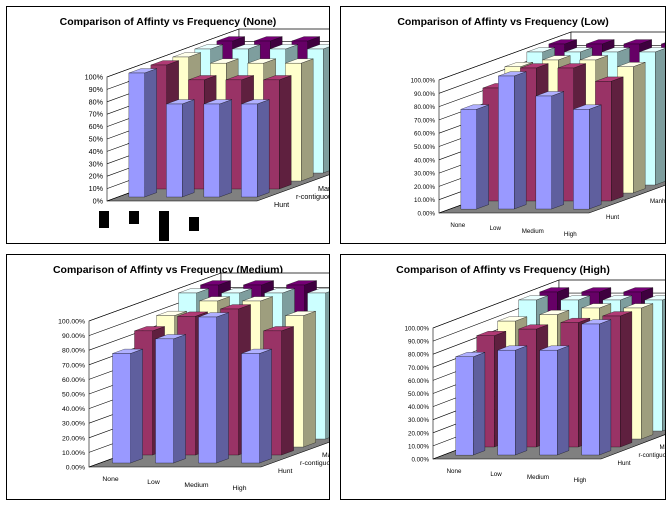 The height and width of the screenshot is (505, 671). I want to click on series-label: r-contiguous, so click(314, 463).